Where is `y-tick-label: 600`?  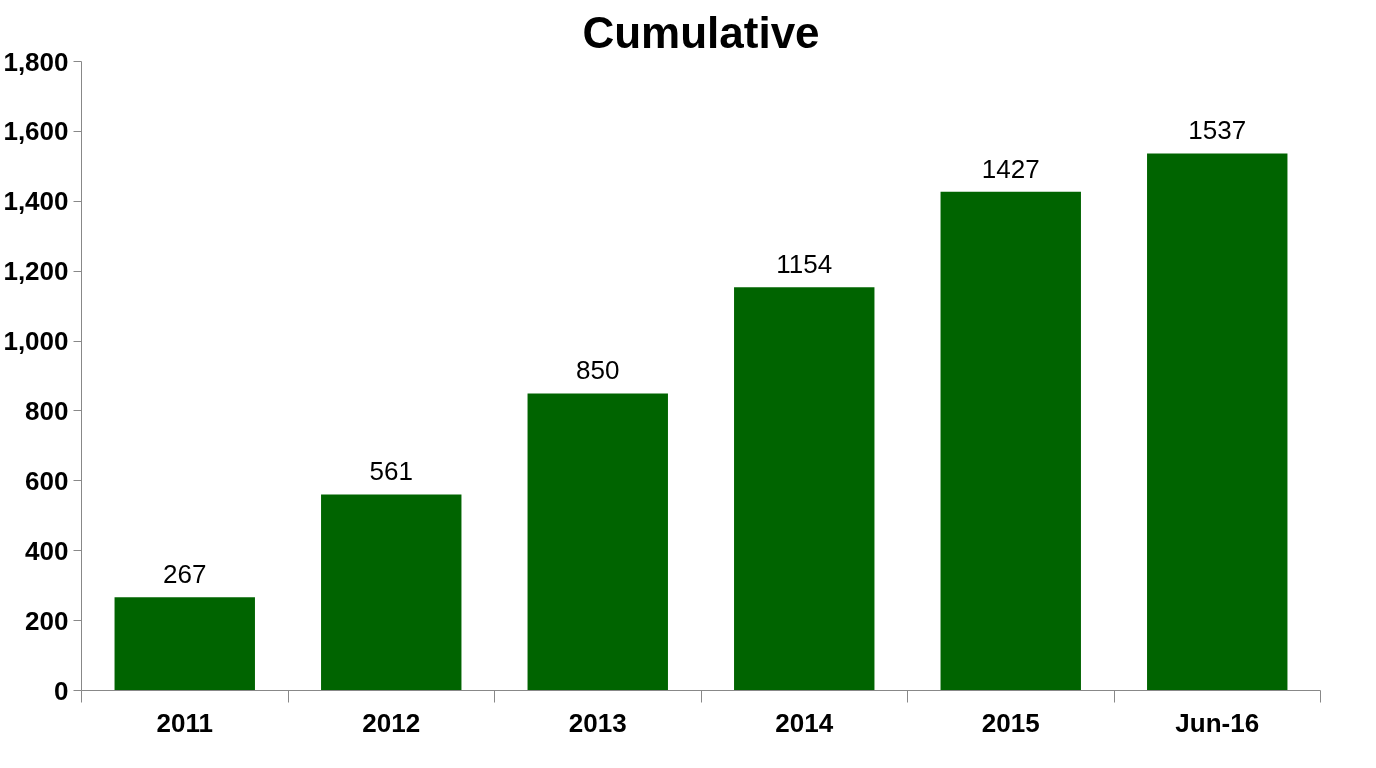 y-tick-label: 600 is located at coordinates (47, 480).